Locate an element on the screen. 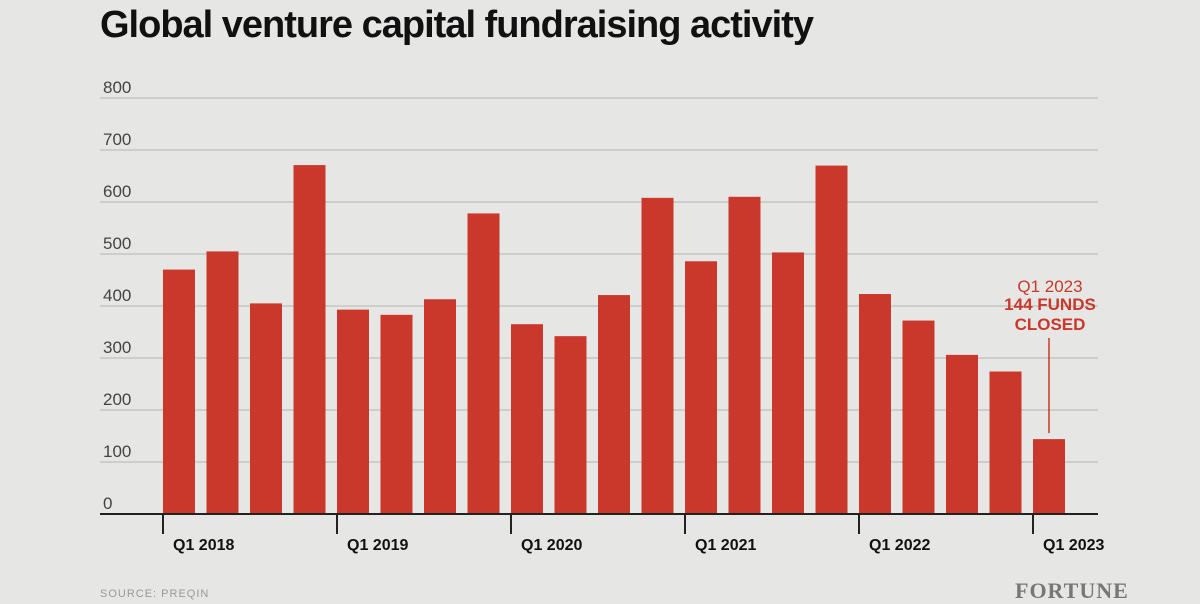 This screenshot has height=604, width=1200. y-tick-label: 600 is located at coordinates (117, 191).